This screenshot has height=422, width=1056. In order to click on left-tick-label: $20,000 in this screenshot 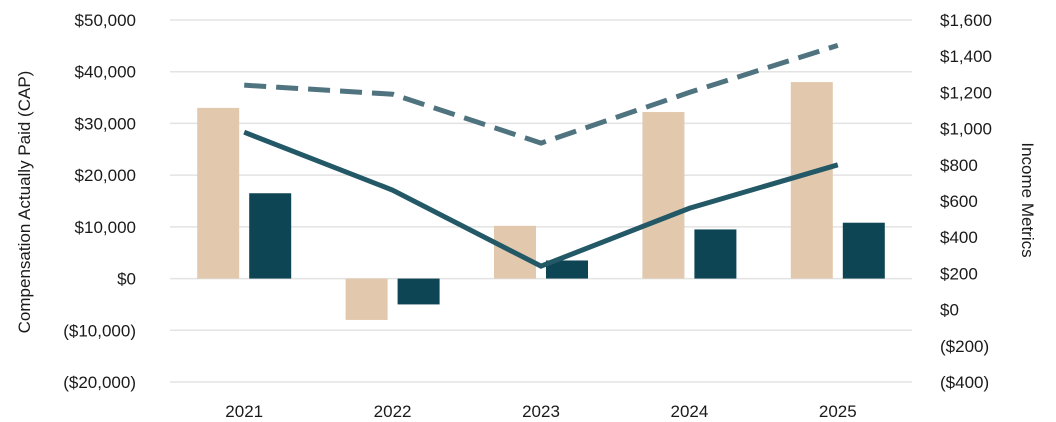, I will do `click(105, 175)`.